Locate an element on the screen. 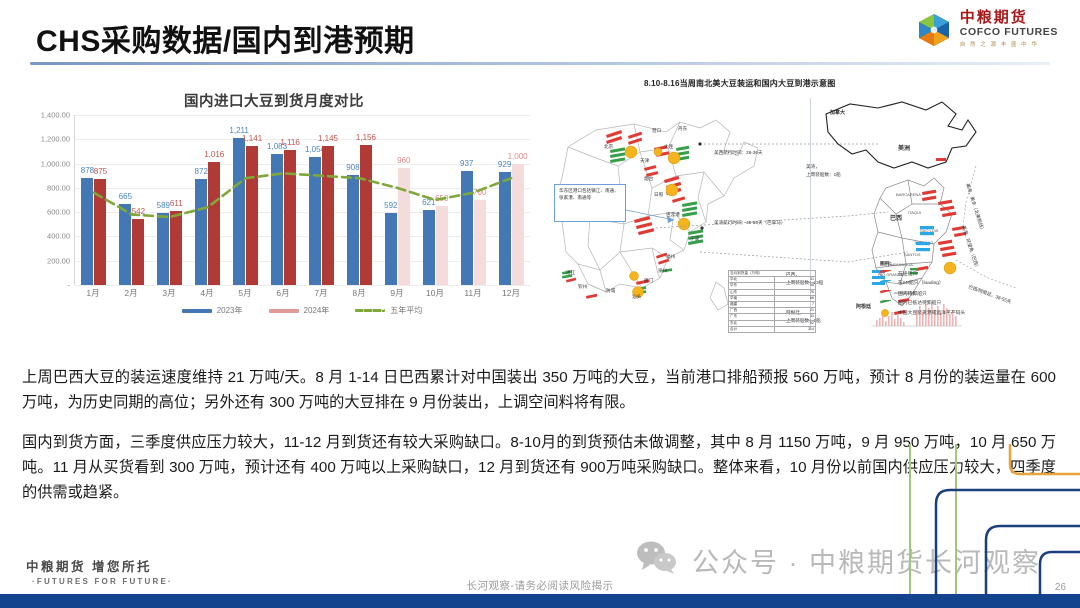 This screenshot has width=1080, height=608. bar-value-label: 960 is located at coordinates (404, 161).